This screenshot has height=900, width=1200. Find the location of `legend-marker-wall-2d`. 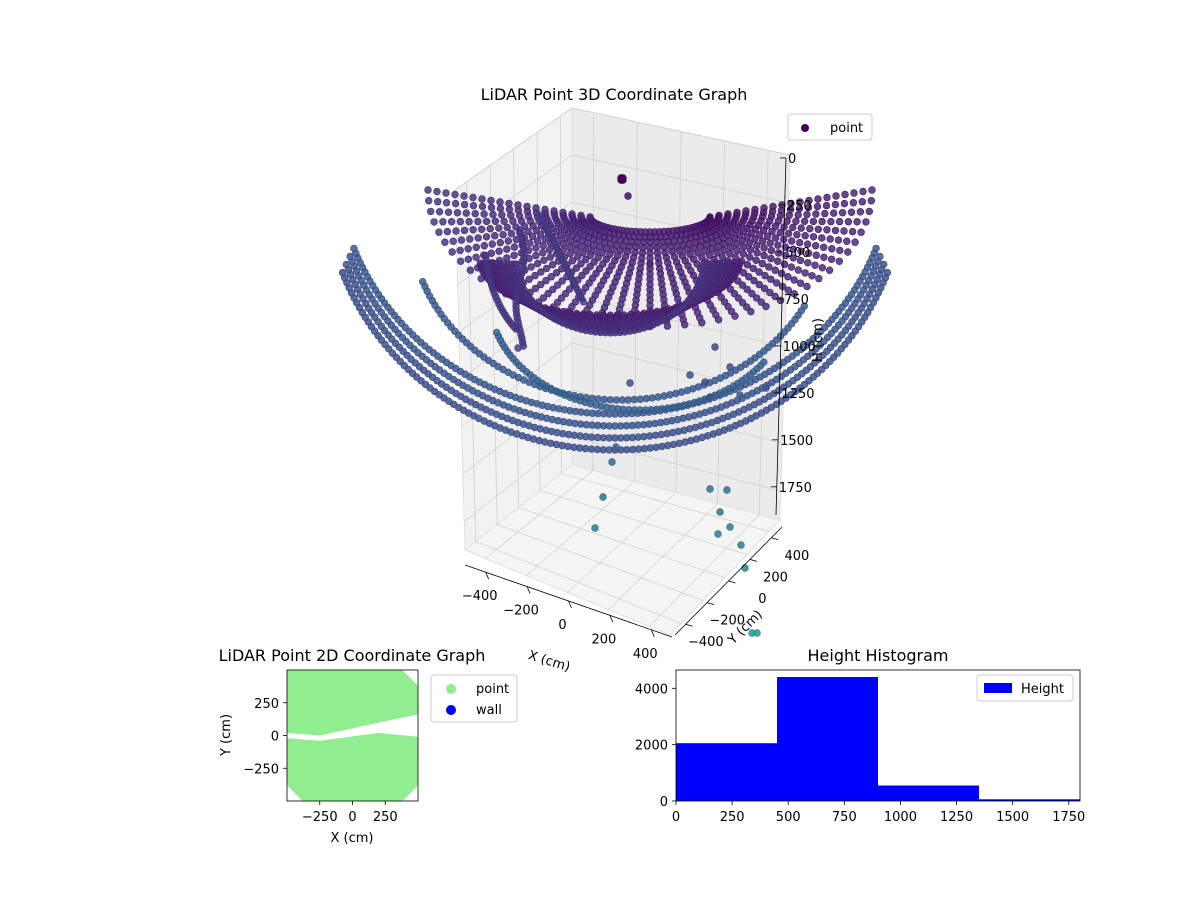

legend-marker-wall-2d is located at coordinates (451, 710).